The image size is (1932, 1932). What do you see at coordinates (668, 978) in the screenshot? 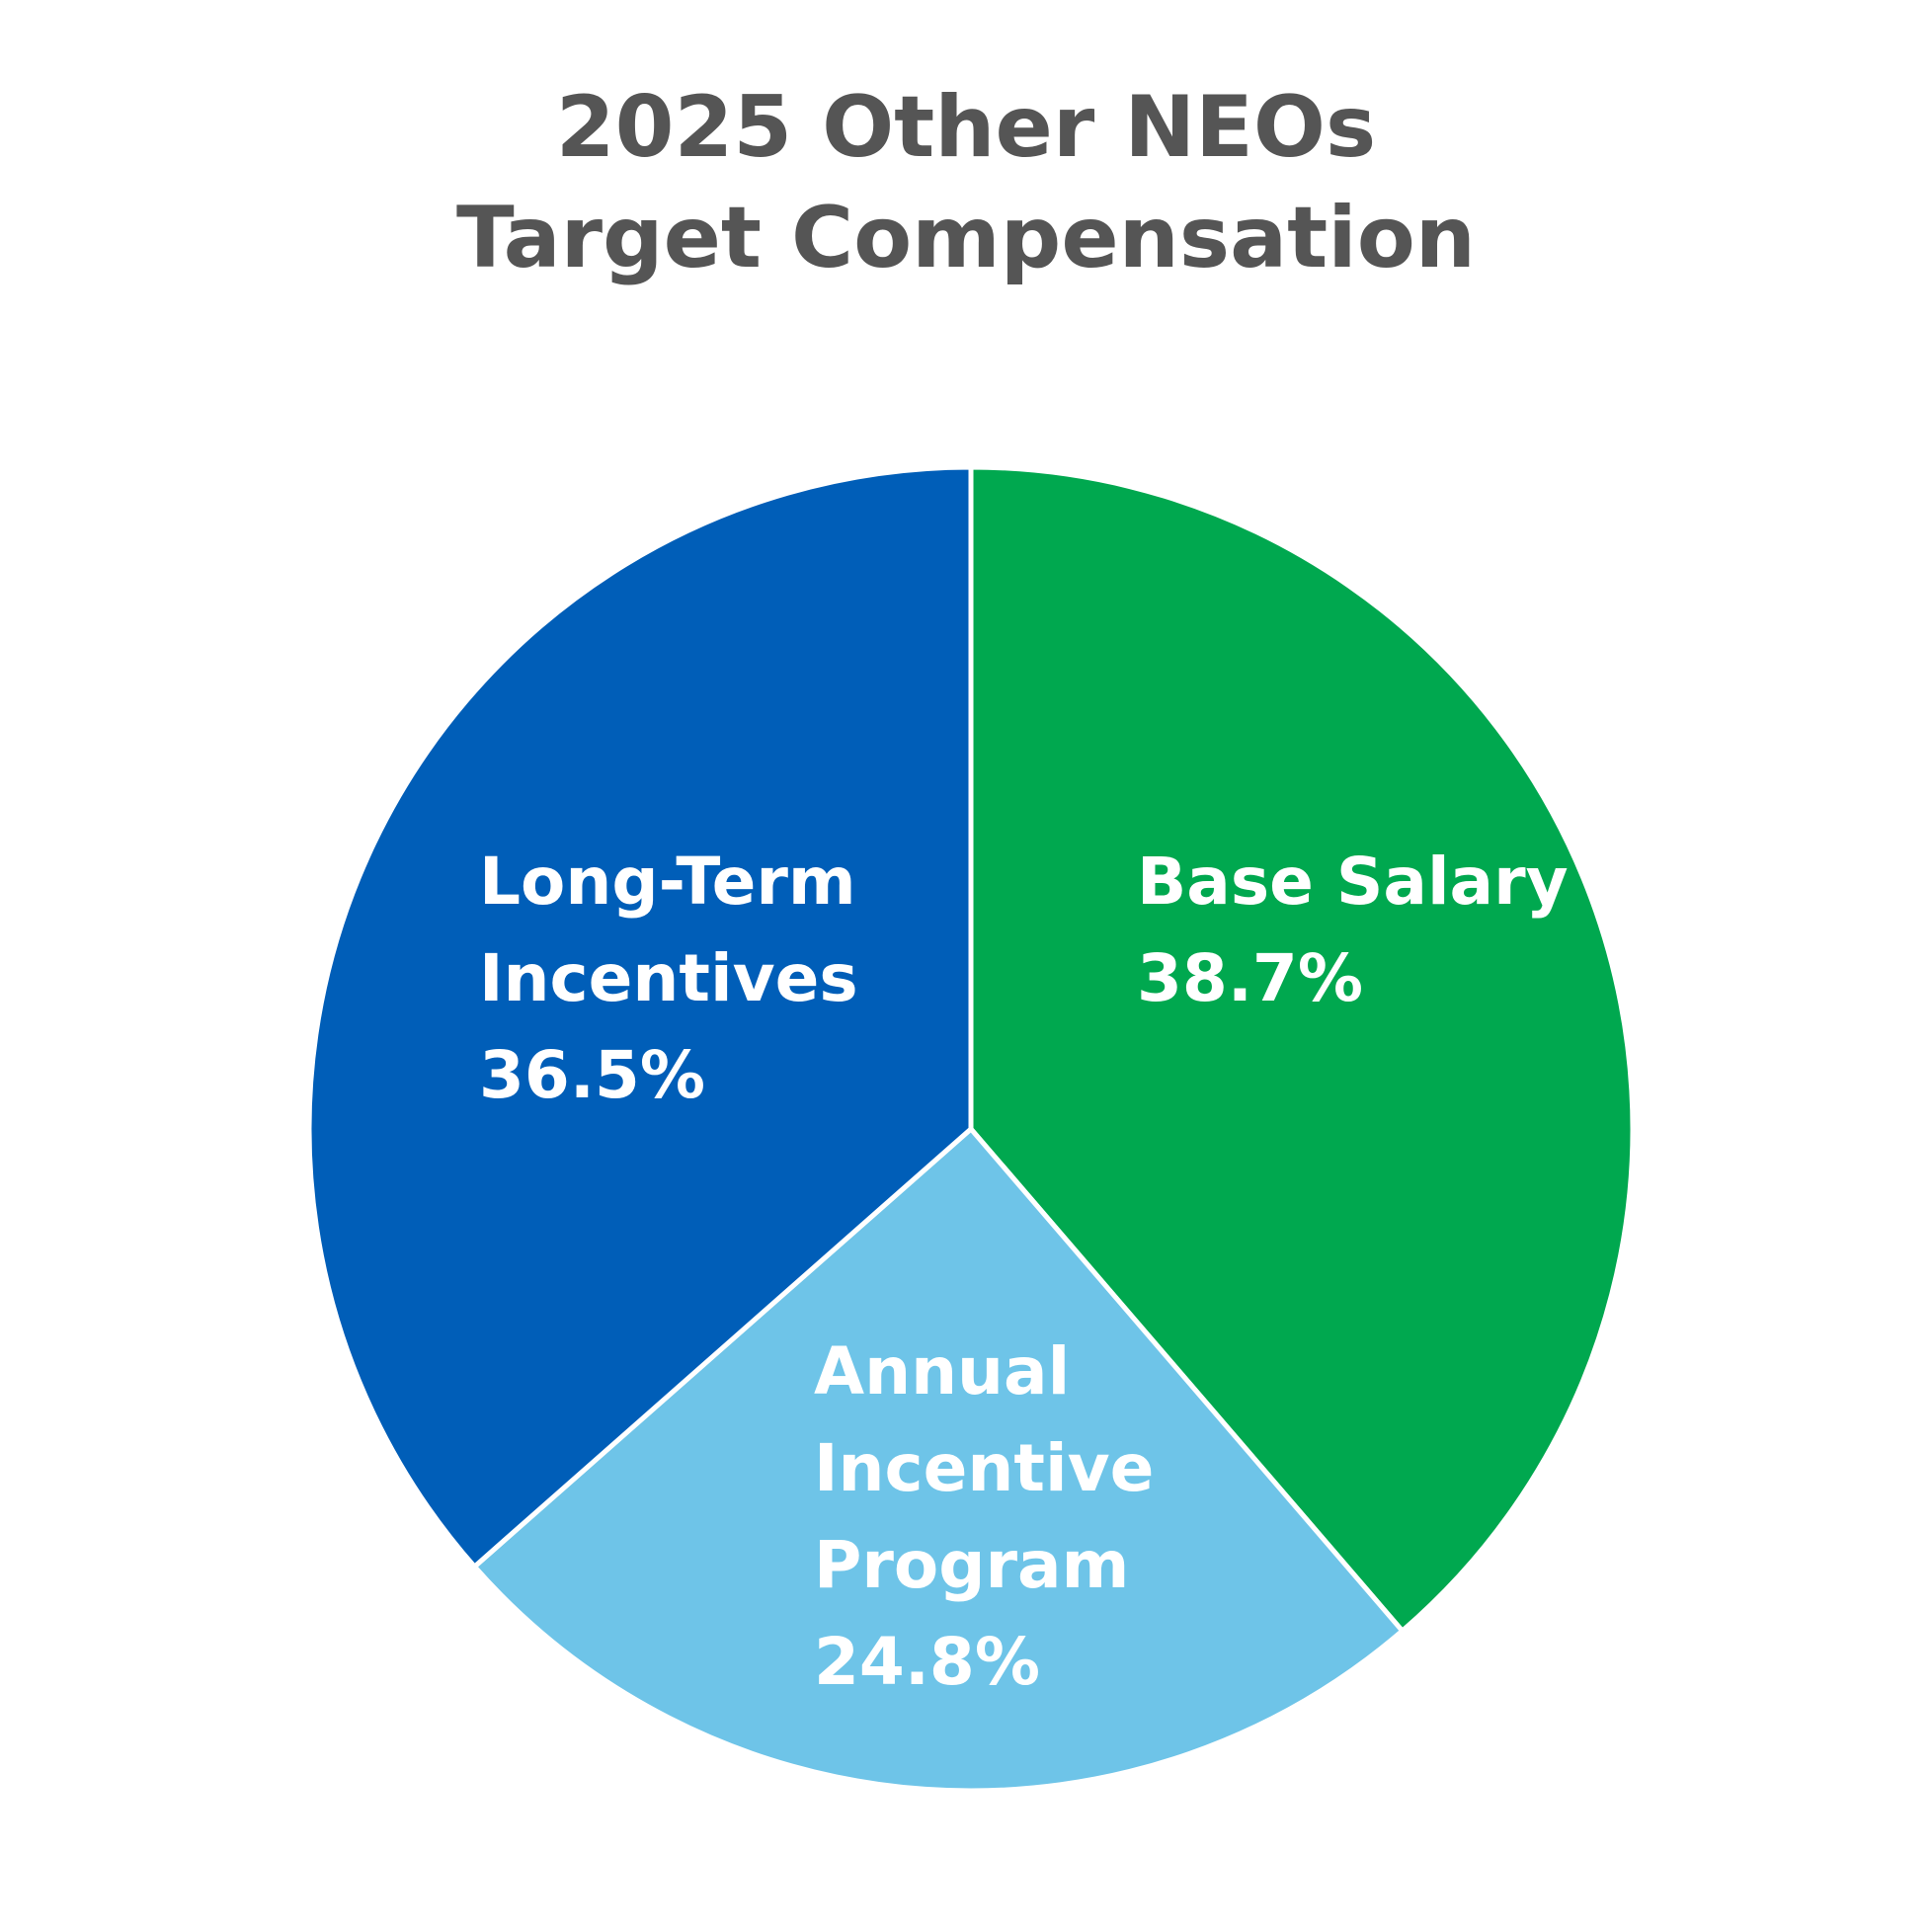
I see `label-line: Incentives` at bounding box center [668, 978].